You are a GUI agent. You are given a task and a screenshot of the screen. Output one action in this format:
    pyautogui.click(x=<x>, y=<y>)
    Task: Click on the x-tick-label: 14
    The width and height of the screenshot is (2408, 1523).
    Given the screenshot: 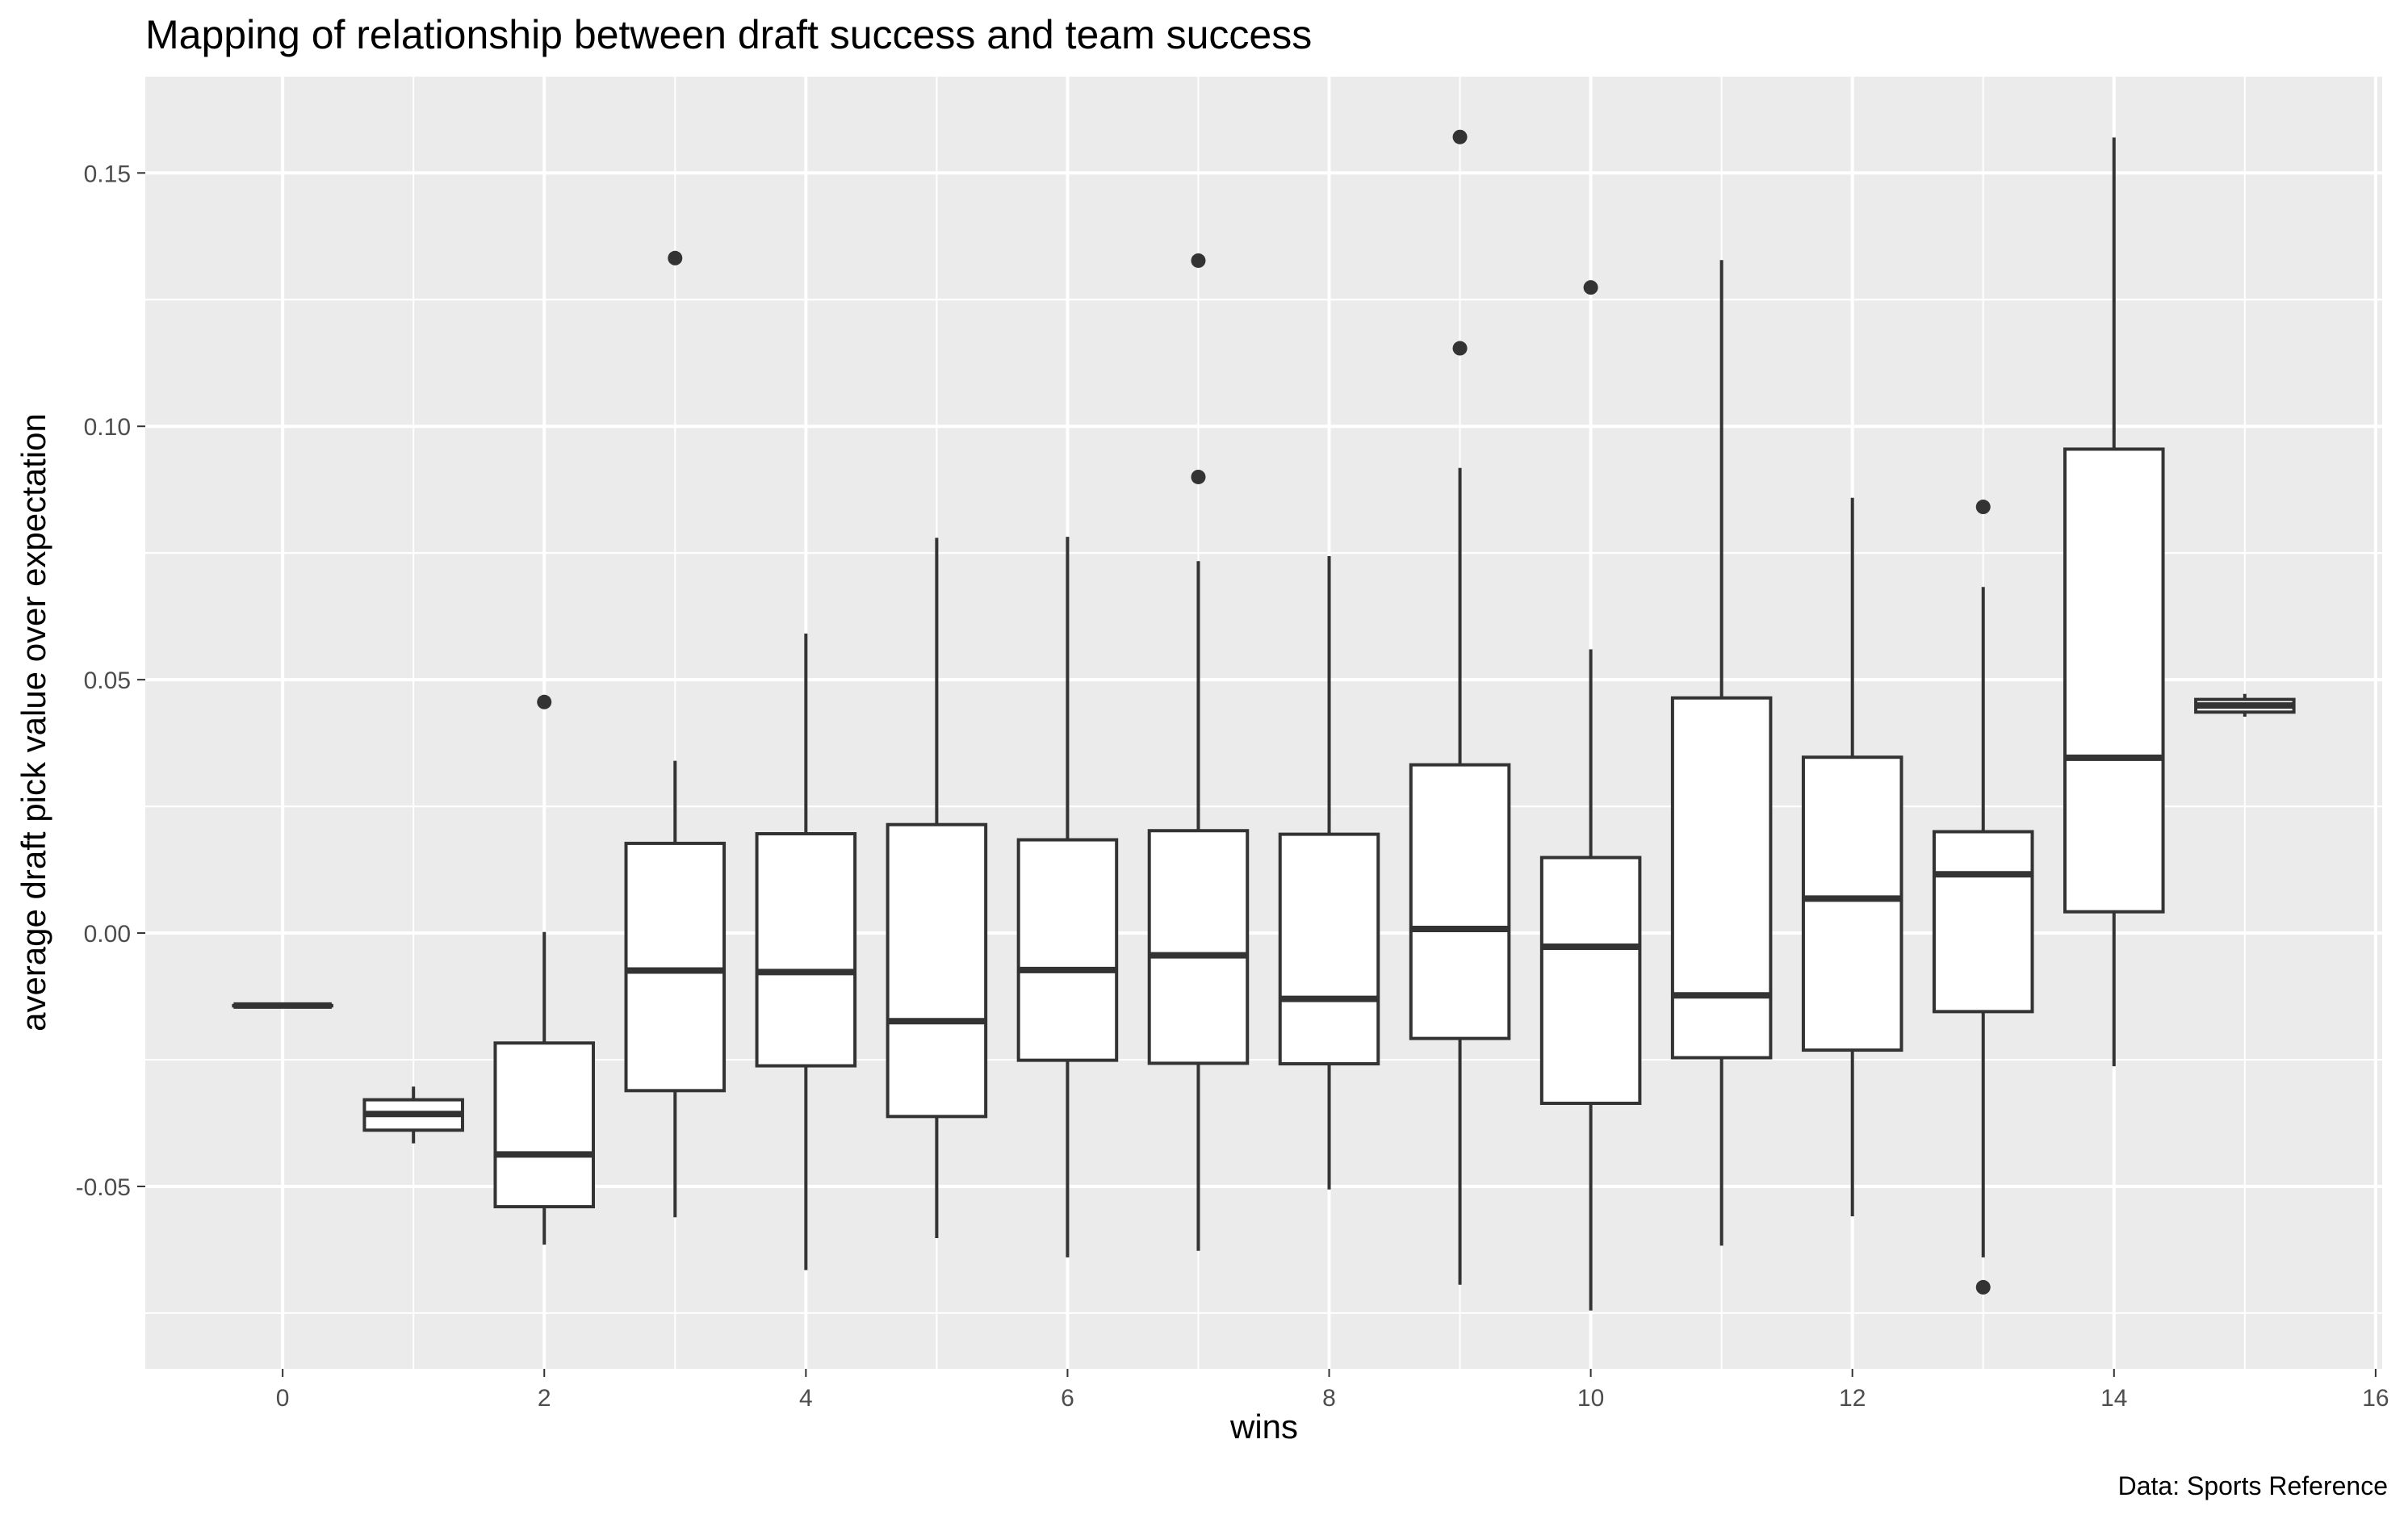 What is the action you would take?
    pyautogui.click(x=2113, y=1398)
    